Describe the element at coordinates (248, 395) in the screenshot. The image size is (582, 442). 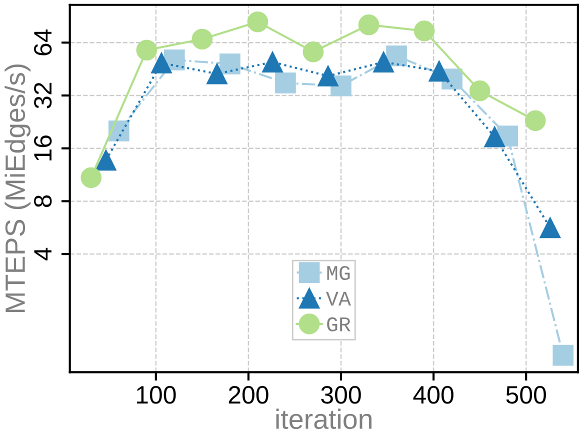
I see `x-tick-label: 200` at that location.